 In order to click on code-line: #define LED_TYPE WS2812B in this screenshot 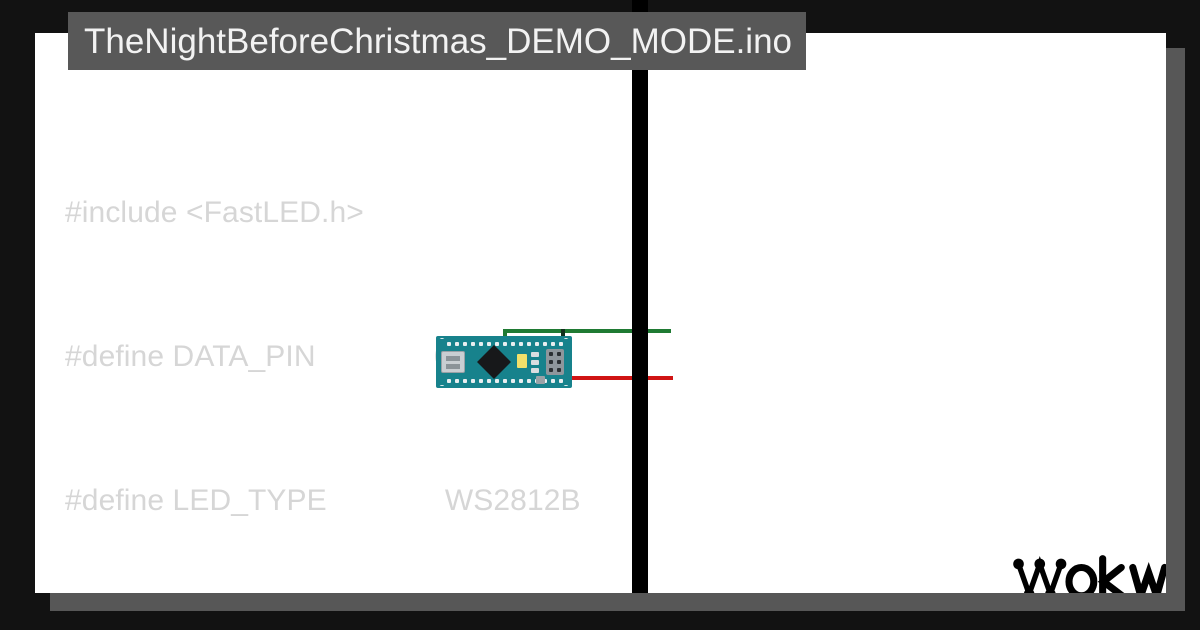, I will do `click(323, 500)`.